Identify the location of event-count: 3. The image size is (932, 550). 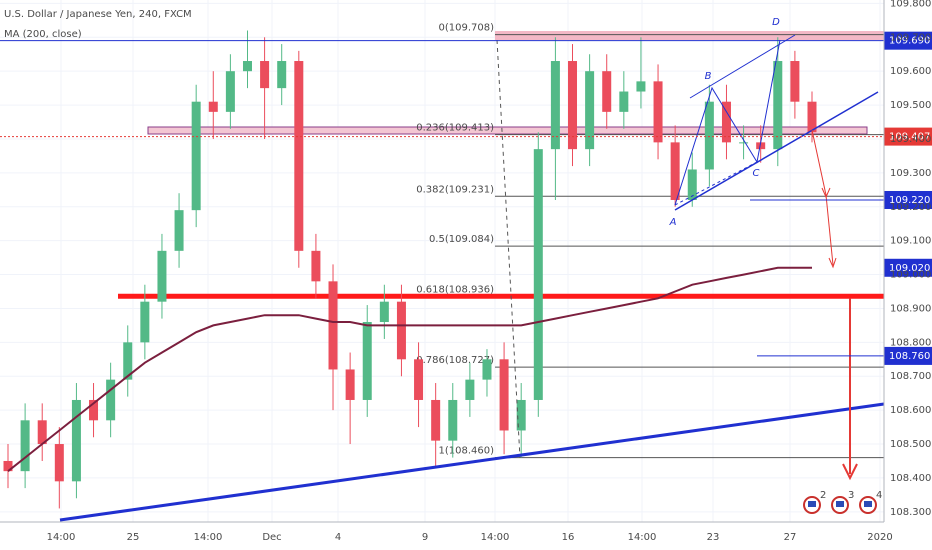
(851, 495).